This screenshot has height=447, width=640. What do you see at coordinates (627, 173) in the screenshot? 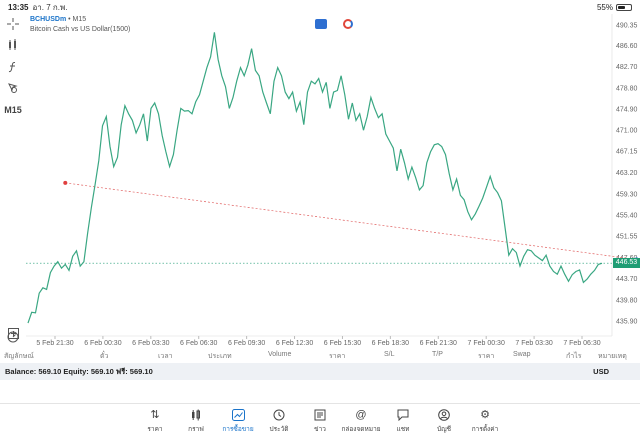
I see `price-axis-label: 463.20` at bounding box center [627, 173].